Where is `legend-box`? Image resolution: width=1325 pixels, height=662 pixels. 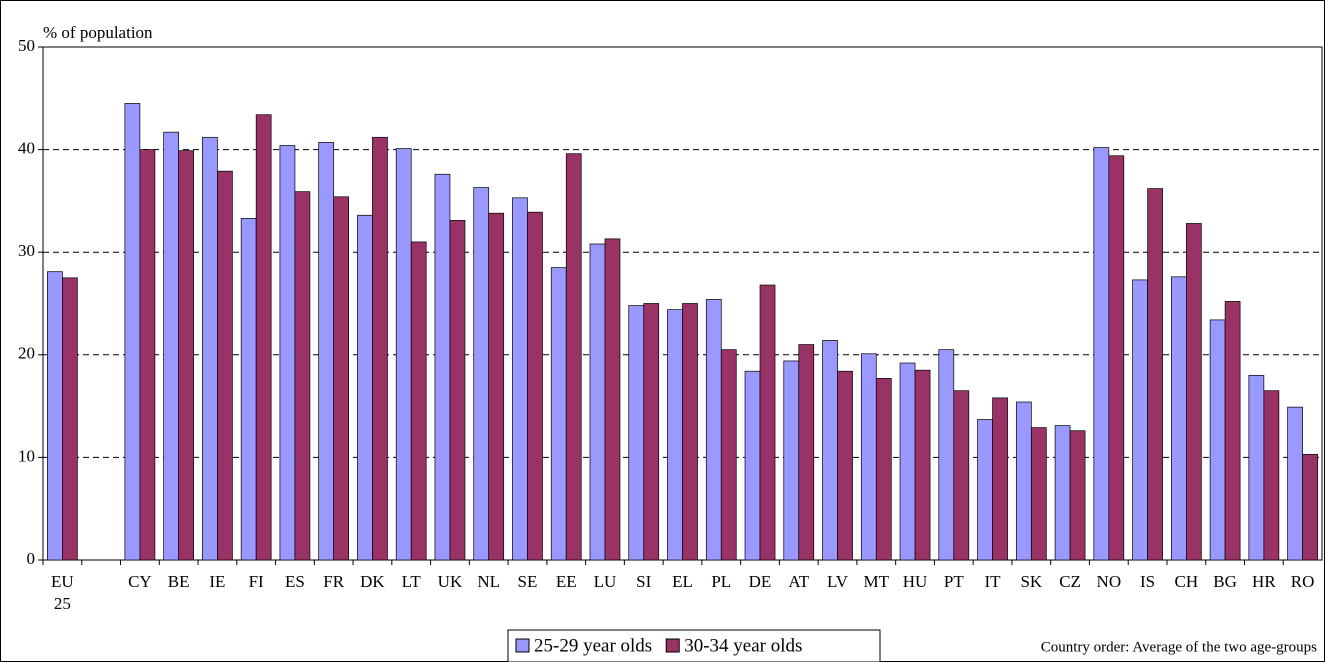
legend-box is located at coordinates (694, 645).